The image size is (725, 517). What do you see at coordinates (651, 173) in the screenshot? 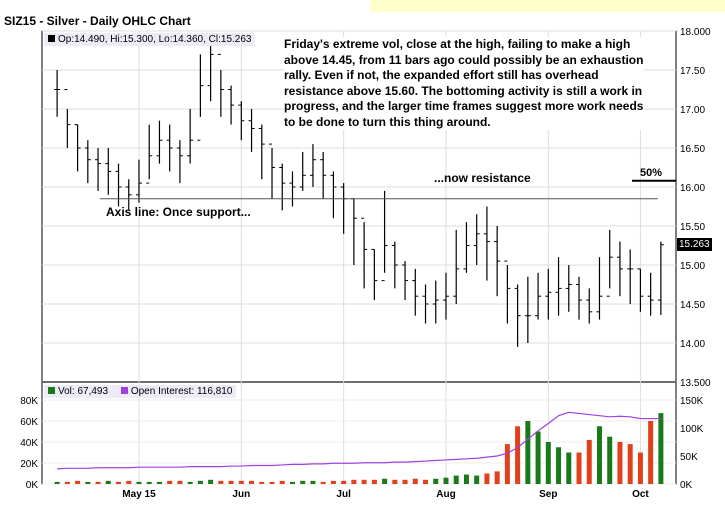
I see `fifty-percent-label: 50%` at bounding box center [651, 173].